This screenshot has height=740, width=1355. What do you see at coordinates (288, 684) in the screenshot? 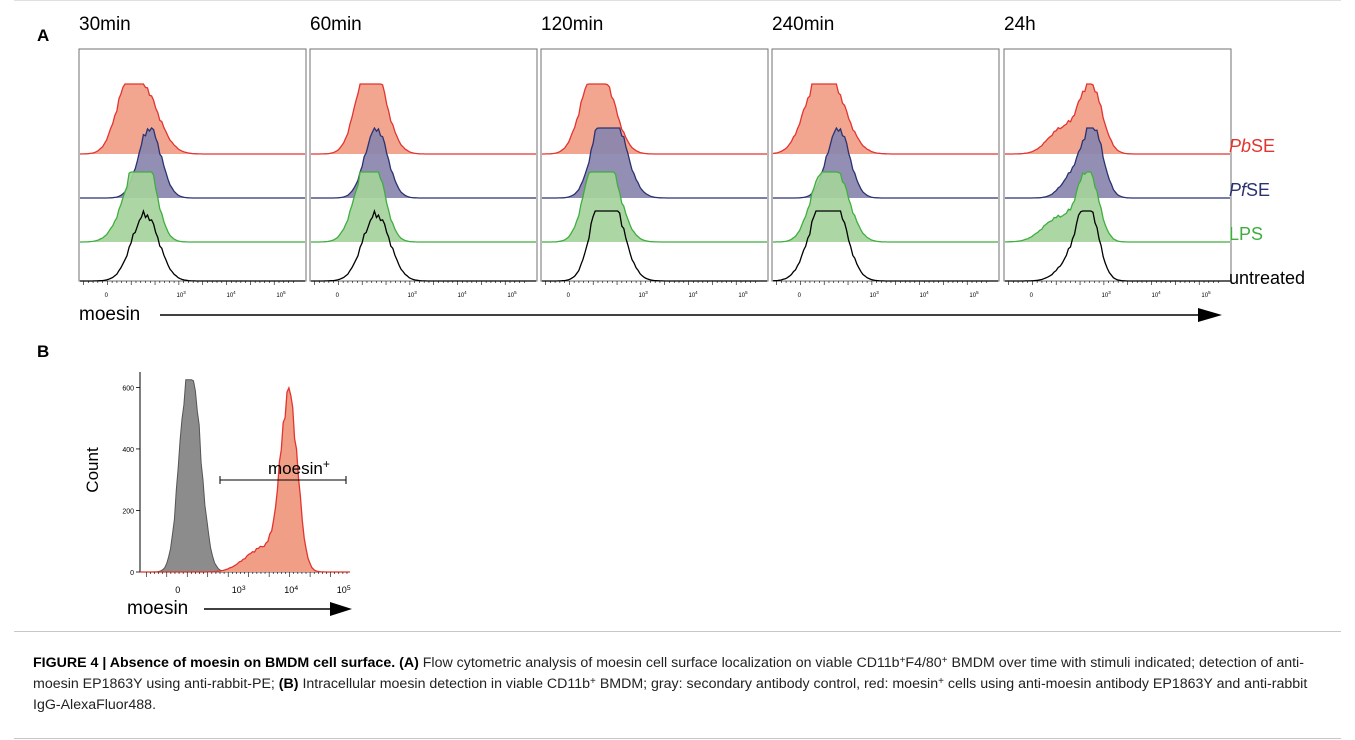
I see `caption-part-b-tag: (B)` at bounding box center [288, 684].